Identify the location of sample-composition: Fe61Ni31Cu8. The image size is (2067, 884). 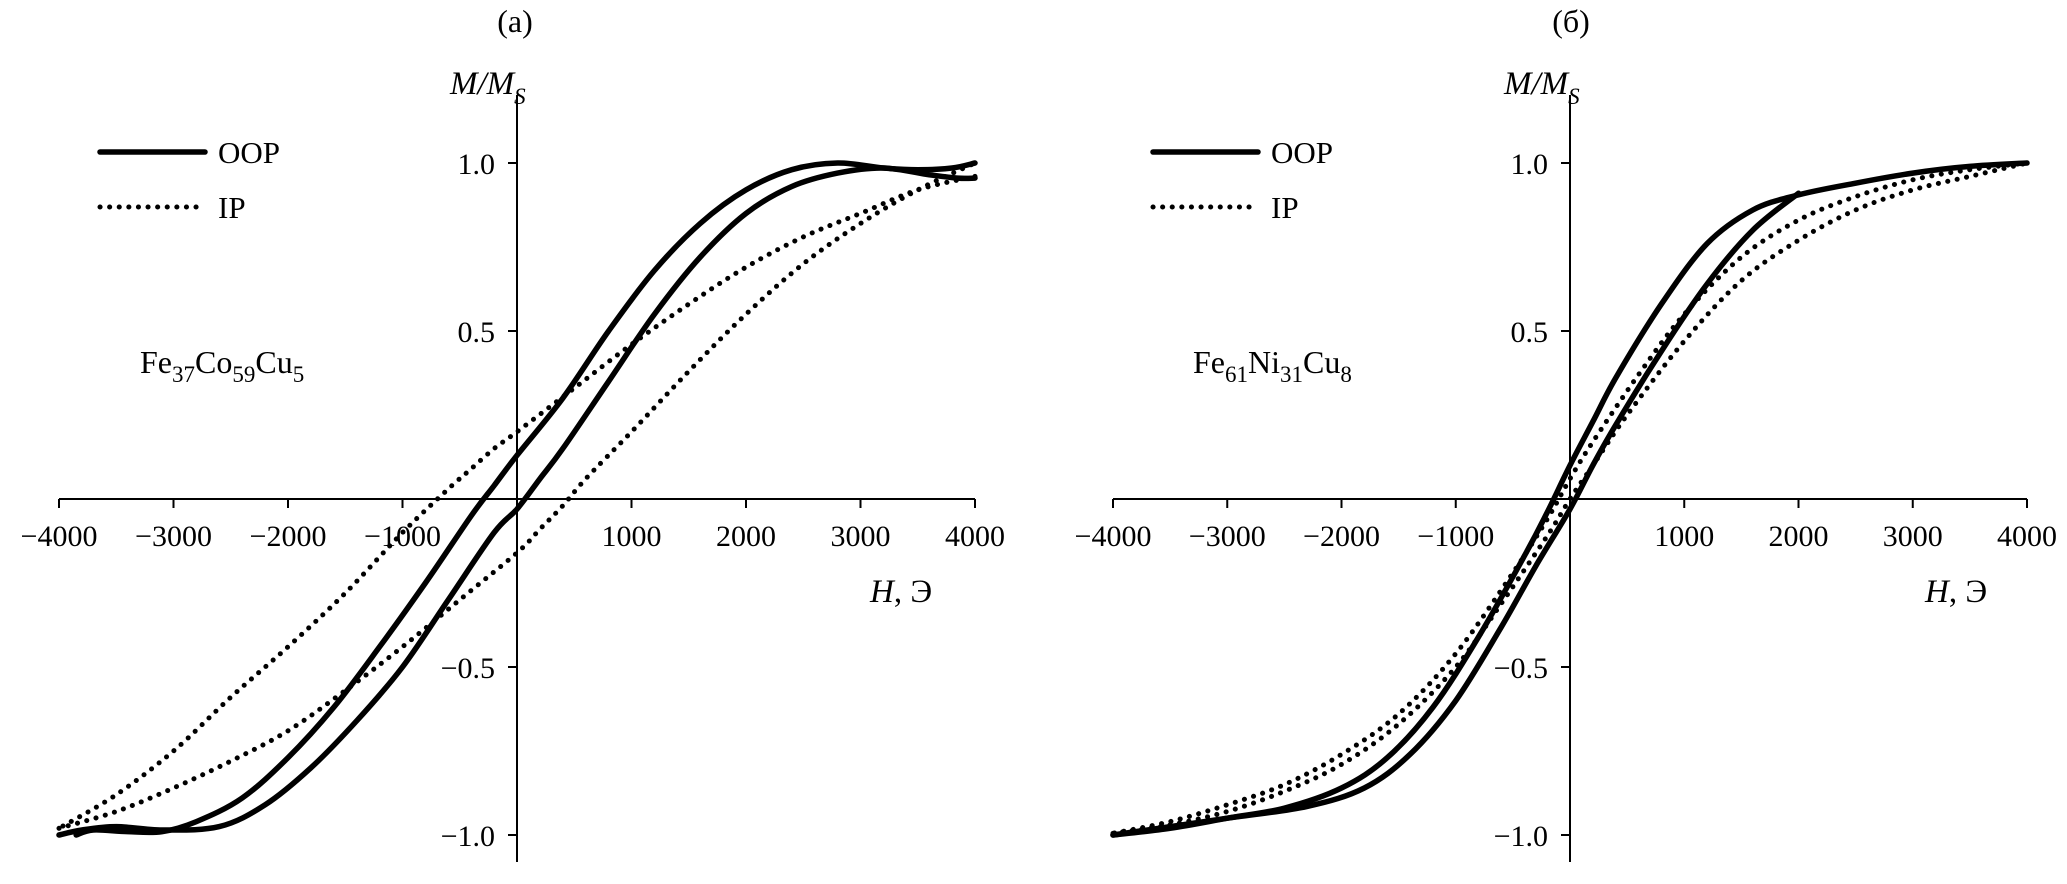
(1272, 365).